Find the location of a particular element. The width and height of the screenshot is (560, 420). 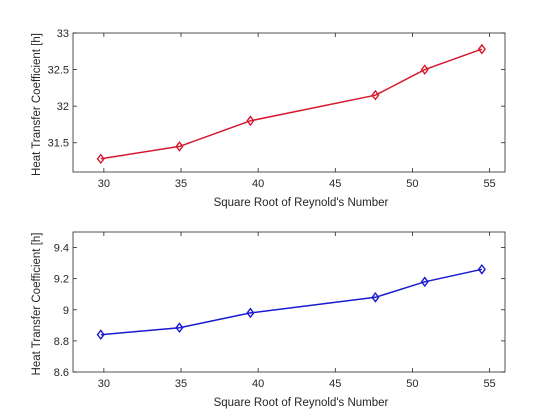

y-tick-label: 9.4 is located at coordinates (61, 249).